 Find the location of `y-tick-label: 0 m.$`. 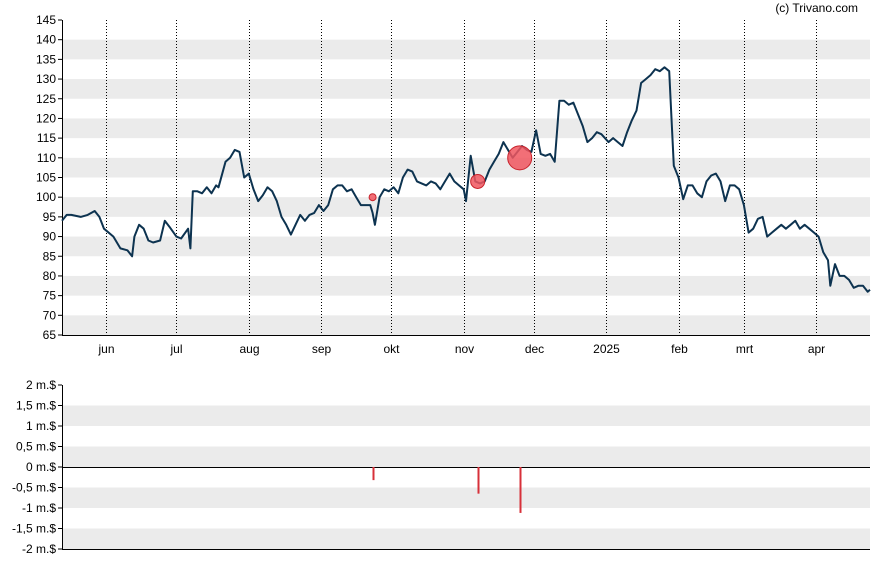

y-tick-label: 0 m.$ is located at coordinates (41, 467).